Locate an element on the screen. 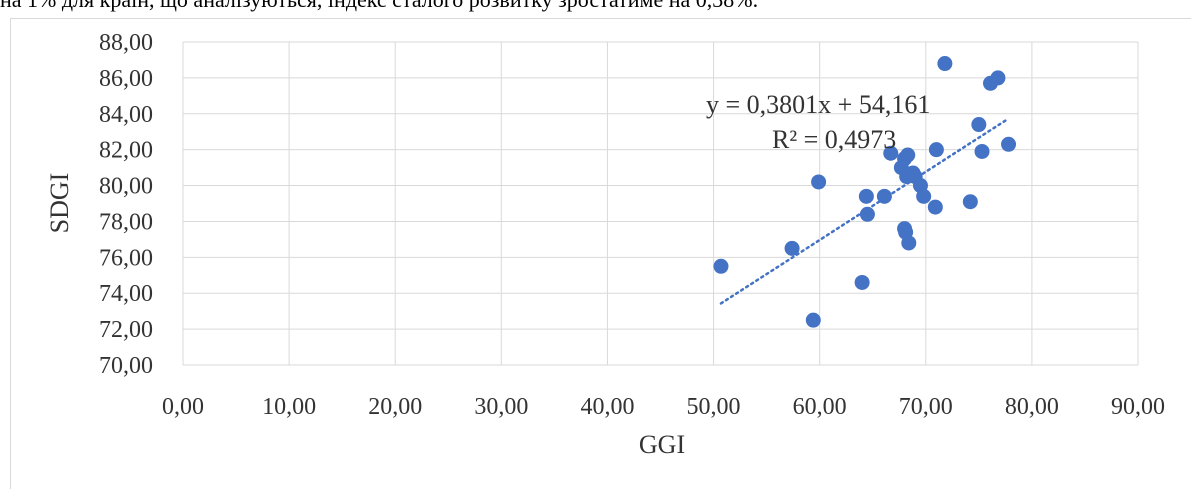 This screenshot has height=491, width=1202. x-tick-label: 50,00 is located at coordinates (714, 407).